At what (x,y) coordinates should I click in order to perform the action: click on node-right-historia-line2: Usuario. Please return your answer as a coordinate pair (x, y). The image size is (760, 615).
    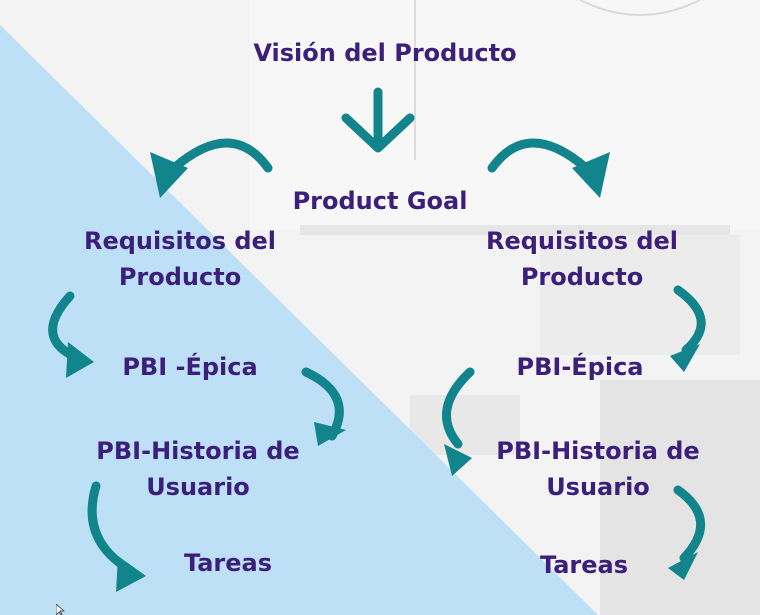
    Looking at the image, I should click on (598, 487).